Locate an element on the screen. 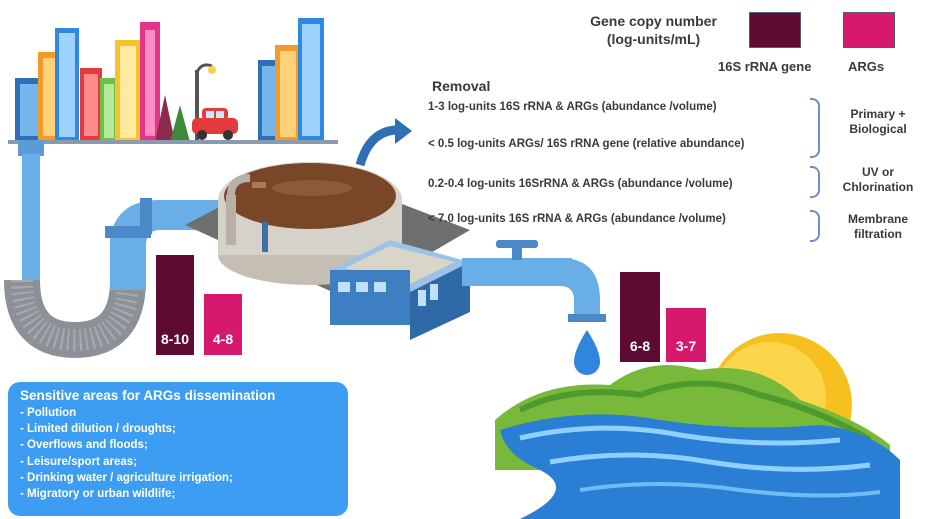 This screenshot has height=519, width=926. list-item: - Limited dilution / droughts; is located at coordinates (98, 429).